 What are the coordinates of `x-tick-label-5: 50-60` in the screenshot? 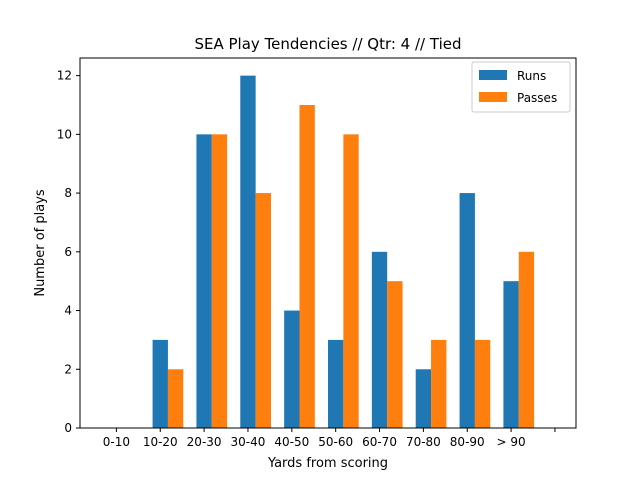 It's located at (335, 442).